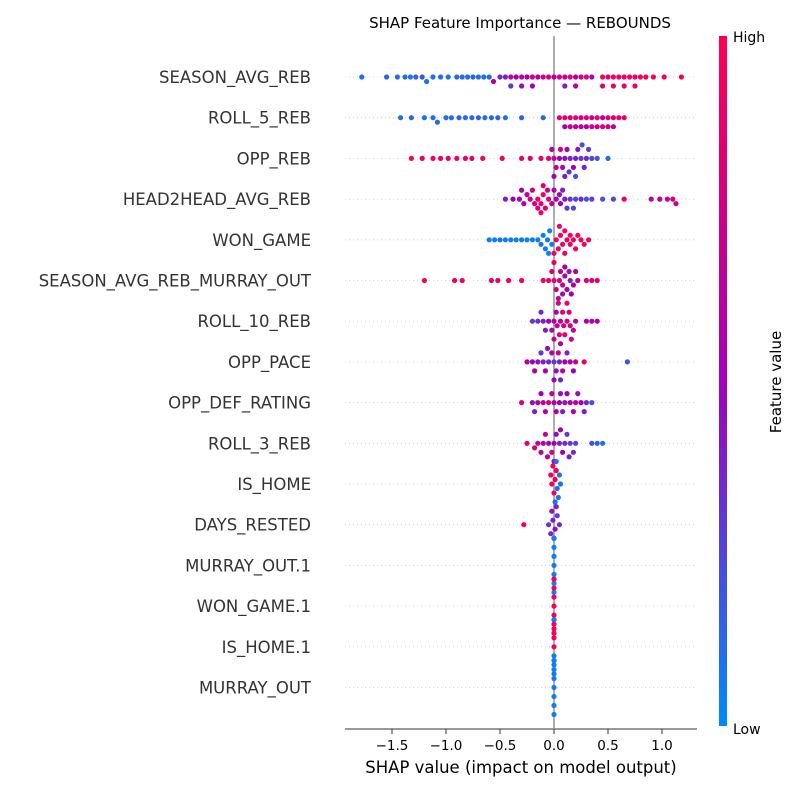  Describe the element at coordinates (776, 382) in the screenshot. I see `colorbar-title: Feature value` at that location.